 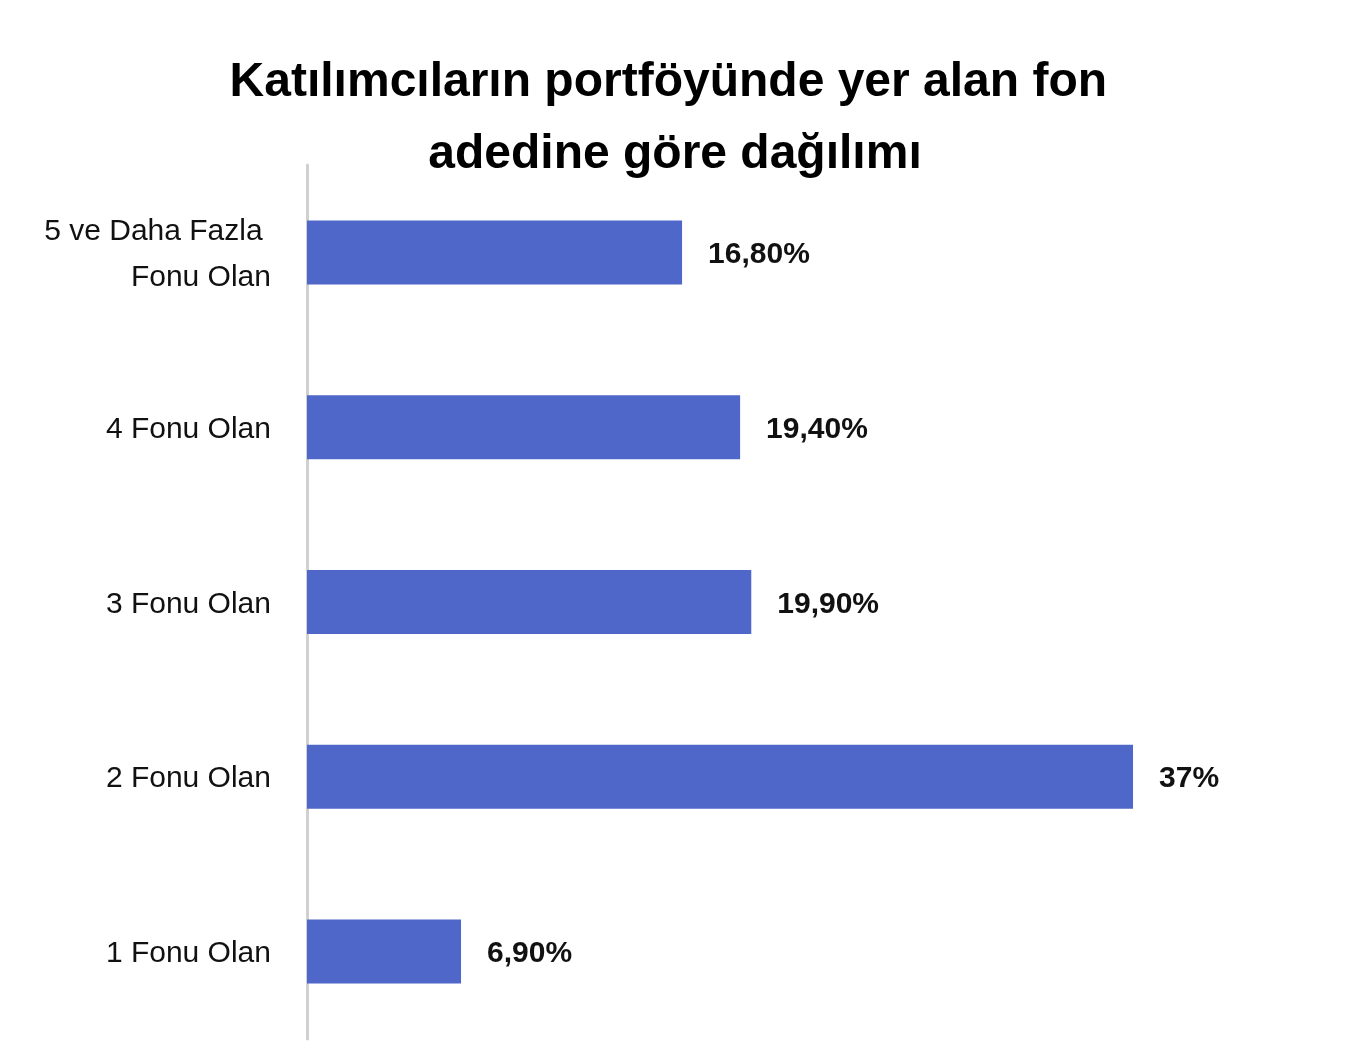 I want to click on chart-title: Katılımcıların portföyünde yer alan fon adedine göre dağılımı, so click(x=675, y=115).